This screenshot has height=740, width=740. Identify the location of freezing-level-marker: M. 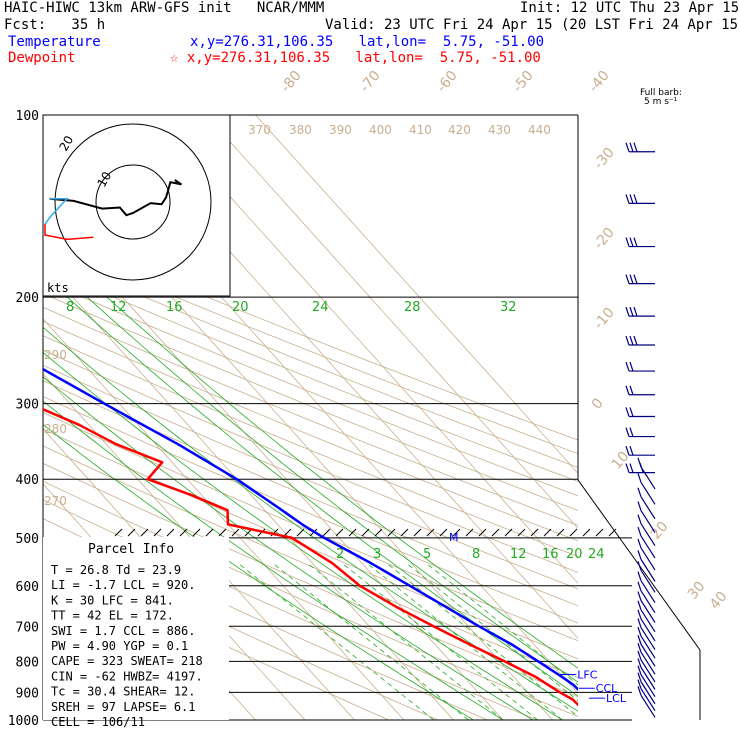
(454, 537).